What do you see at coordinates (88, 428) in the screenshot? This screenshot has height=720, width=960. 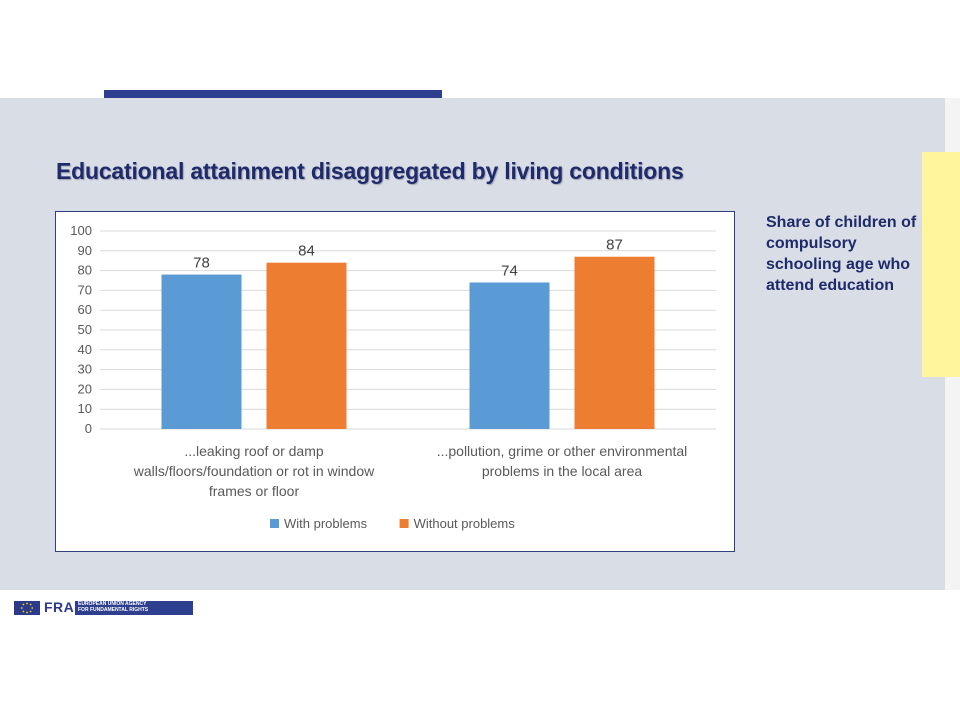 I see `y-tick-label: 0` at bounding box center [88, 428].